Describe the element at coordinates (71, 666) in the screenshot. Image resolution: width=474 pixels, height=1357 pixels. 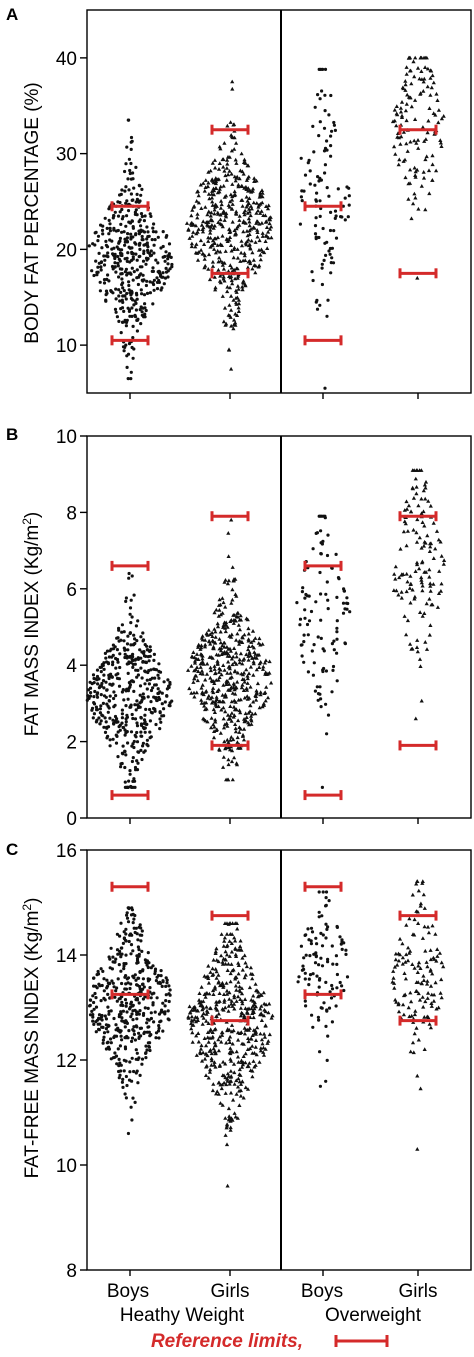
I see `y-tick-label: 4` at that location.